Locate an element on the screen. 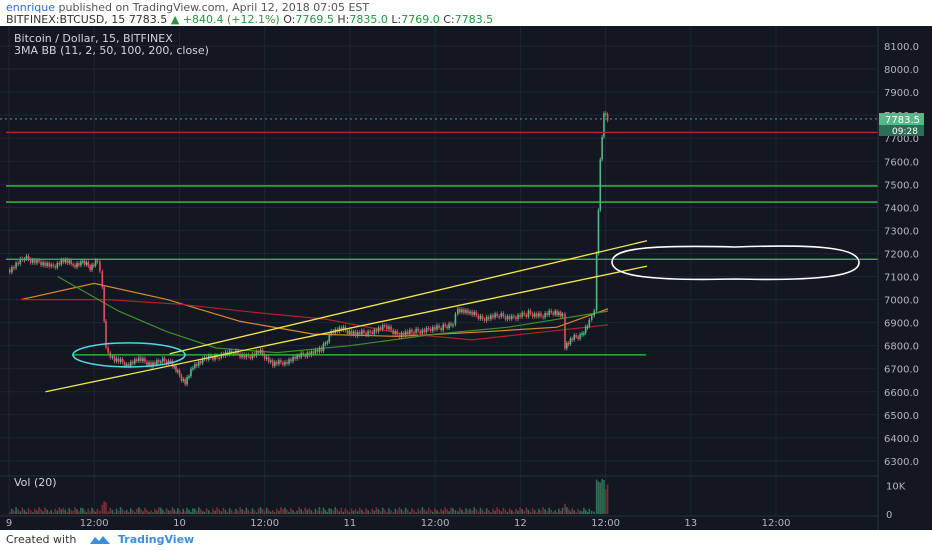 The height and width of the screenshot is (550, 932). chart-title: Bitcoin / Dollar, 15, BITFINEX is located at coordinates (93, 38).